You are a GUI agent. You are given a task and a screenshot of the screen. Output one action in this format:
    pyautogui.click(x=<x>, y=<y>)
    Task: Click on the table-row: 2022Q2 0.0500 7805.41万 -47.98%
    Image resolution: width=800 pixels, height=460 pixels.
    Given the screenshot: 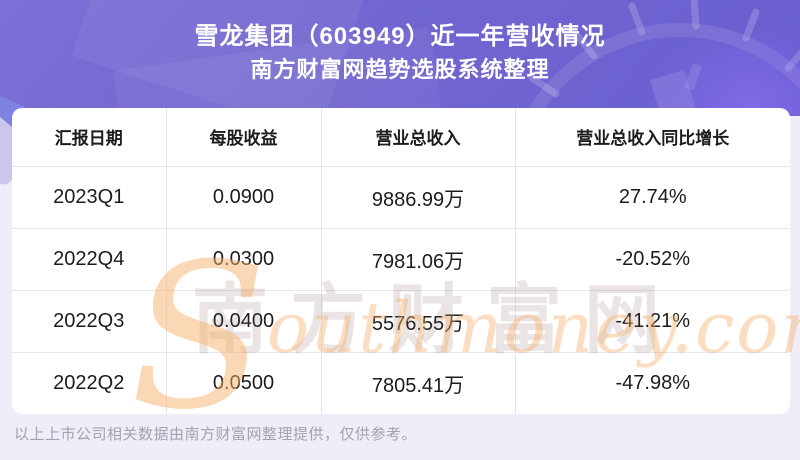 What is the action you would take?
    pyautogui.click(x=401, y=382)
    